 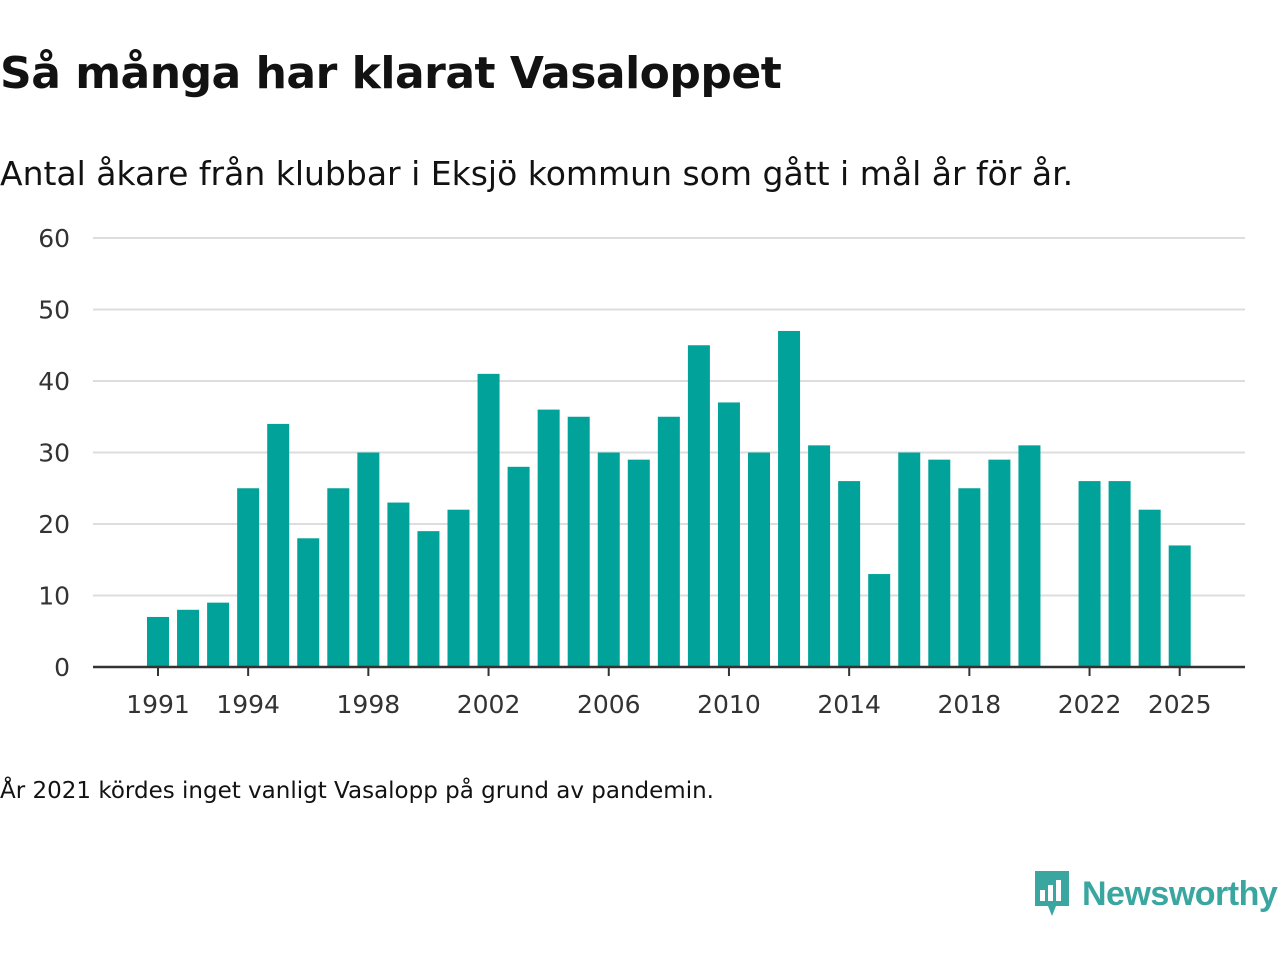 What do you see at coordinates (1052, 893) in the screenshot?
I see `newsworthy-logo-icon` at bounding box center [1052, 893].